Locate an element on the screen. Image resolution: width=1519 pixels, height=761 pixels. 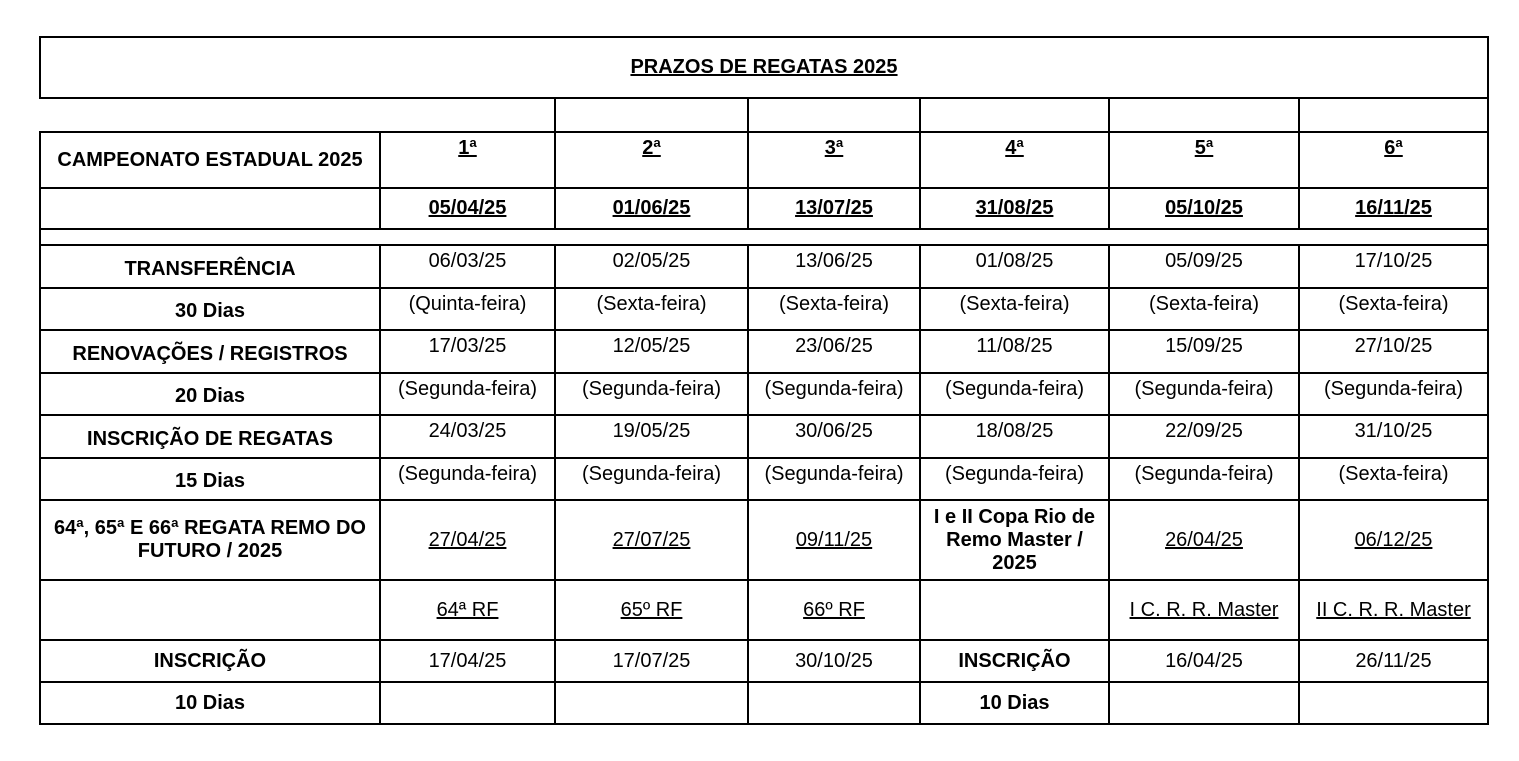
event-value: 09/11/25 is located at coordinates (834, 540).